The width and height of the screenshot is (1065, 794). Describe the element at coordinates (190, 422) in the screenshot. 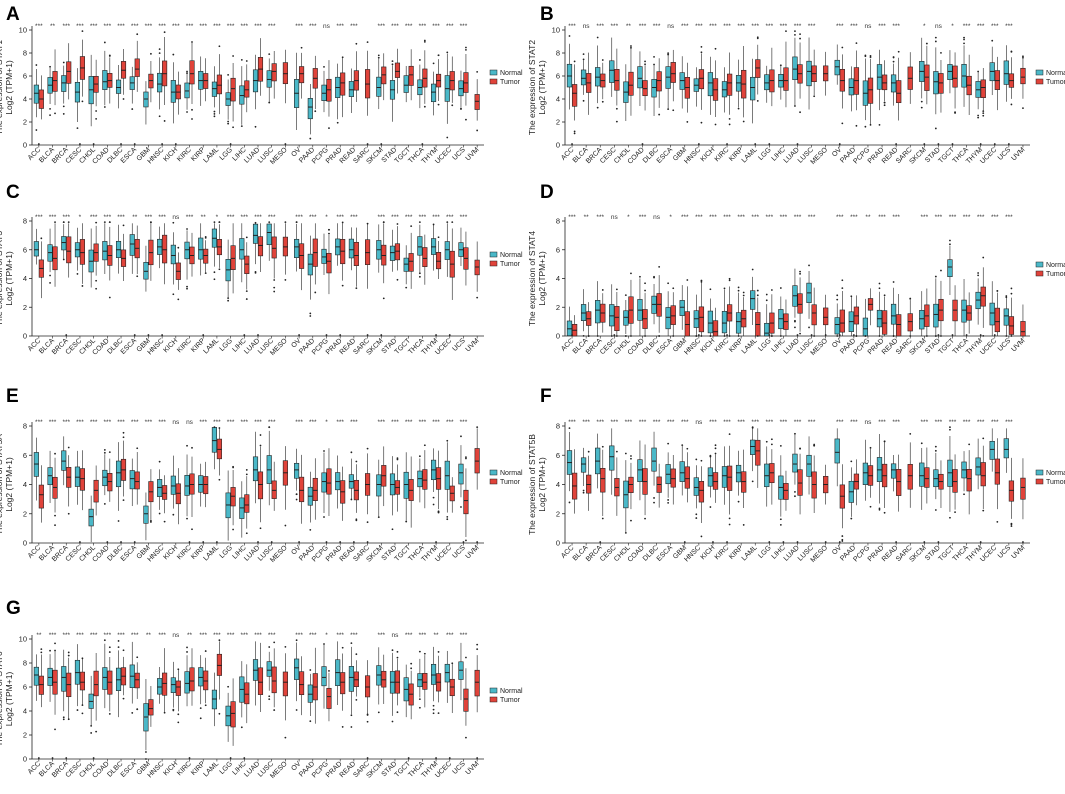

I see `significance-label: ns` at that location.